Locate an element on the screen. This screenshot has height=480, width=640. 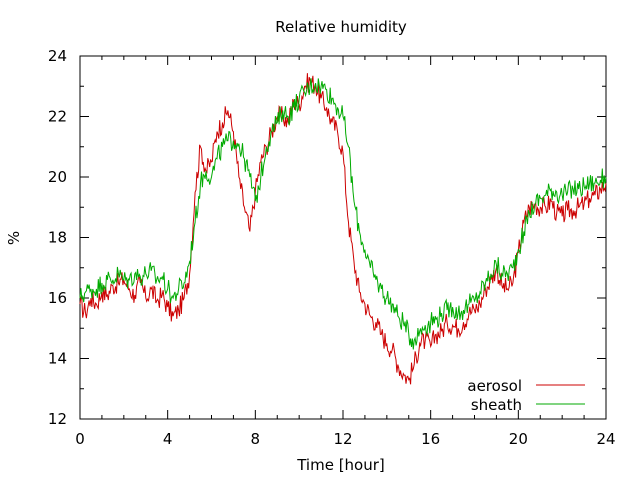
y-tick-label: 22 is located at coordinates (57, 117).